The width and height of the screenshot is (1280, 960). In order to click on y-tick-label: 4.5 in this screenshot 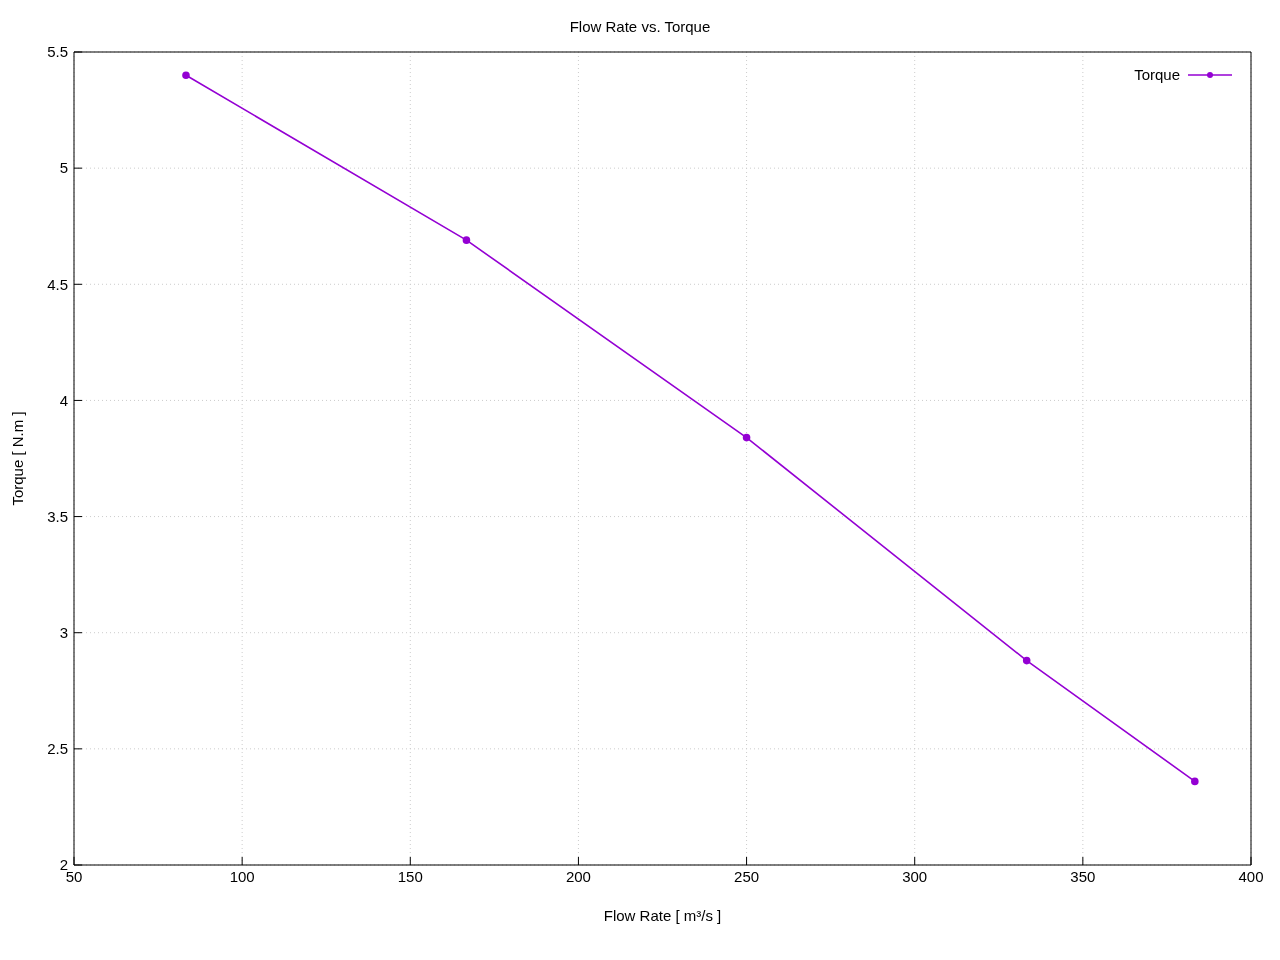, I will do `click(57, 284)`.